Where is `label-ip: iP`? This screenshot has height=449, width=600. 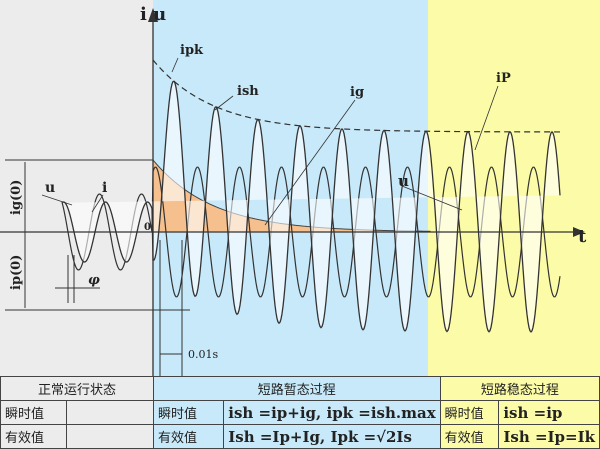 label-ip: iP is located at coordinates (503, 78).